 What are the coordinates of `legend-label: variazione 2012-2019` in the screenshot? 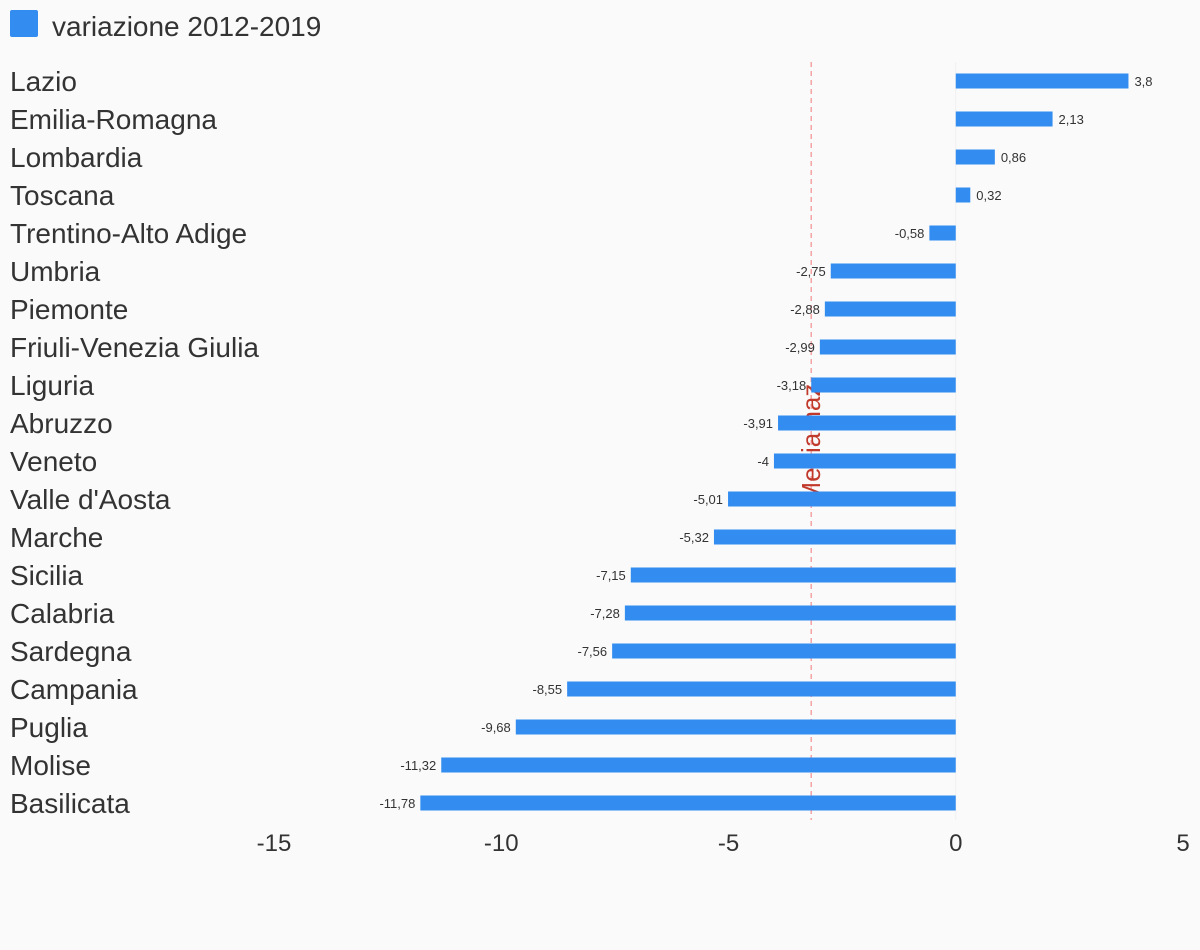 It's located at (186, 26).